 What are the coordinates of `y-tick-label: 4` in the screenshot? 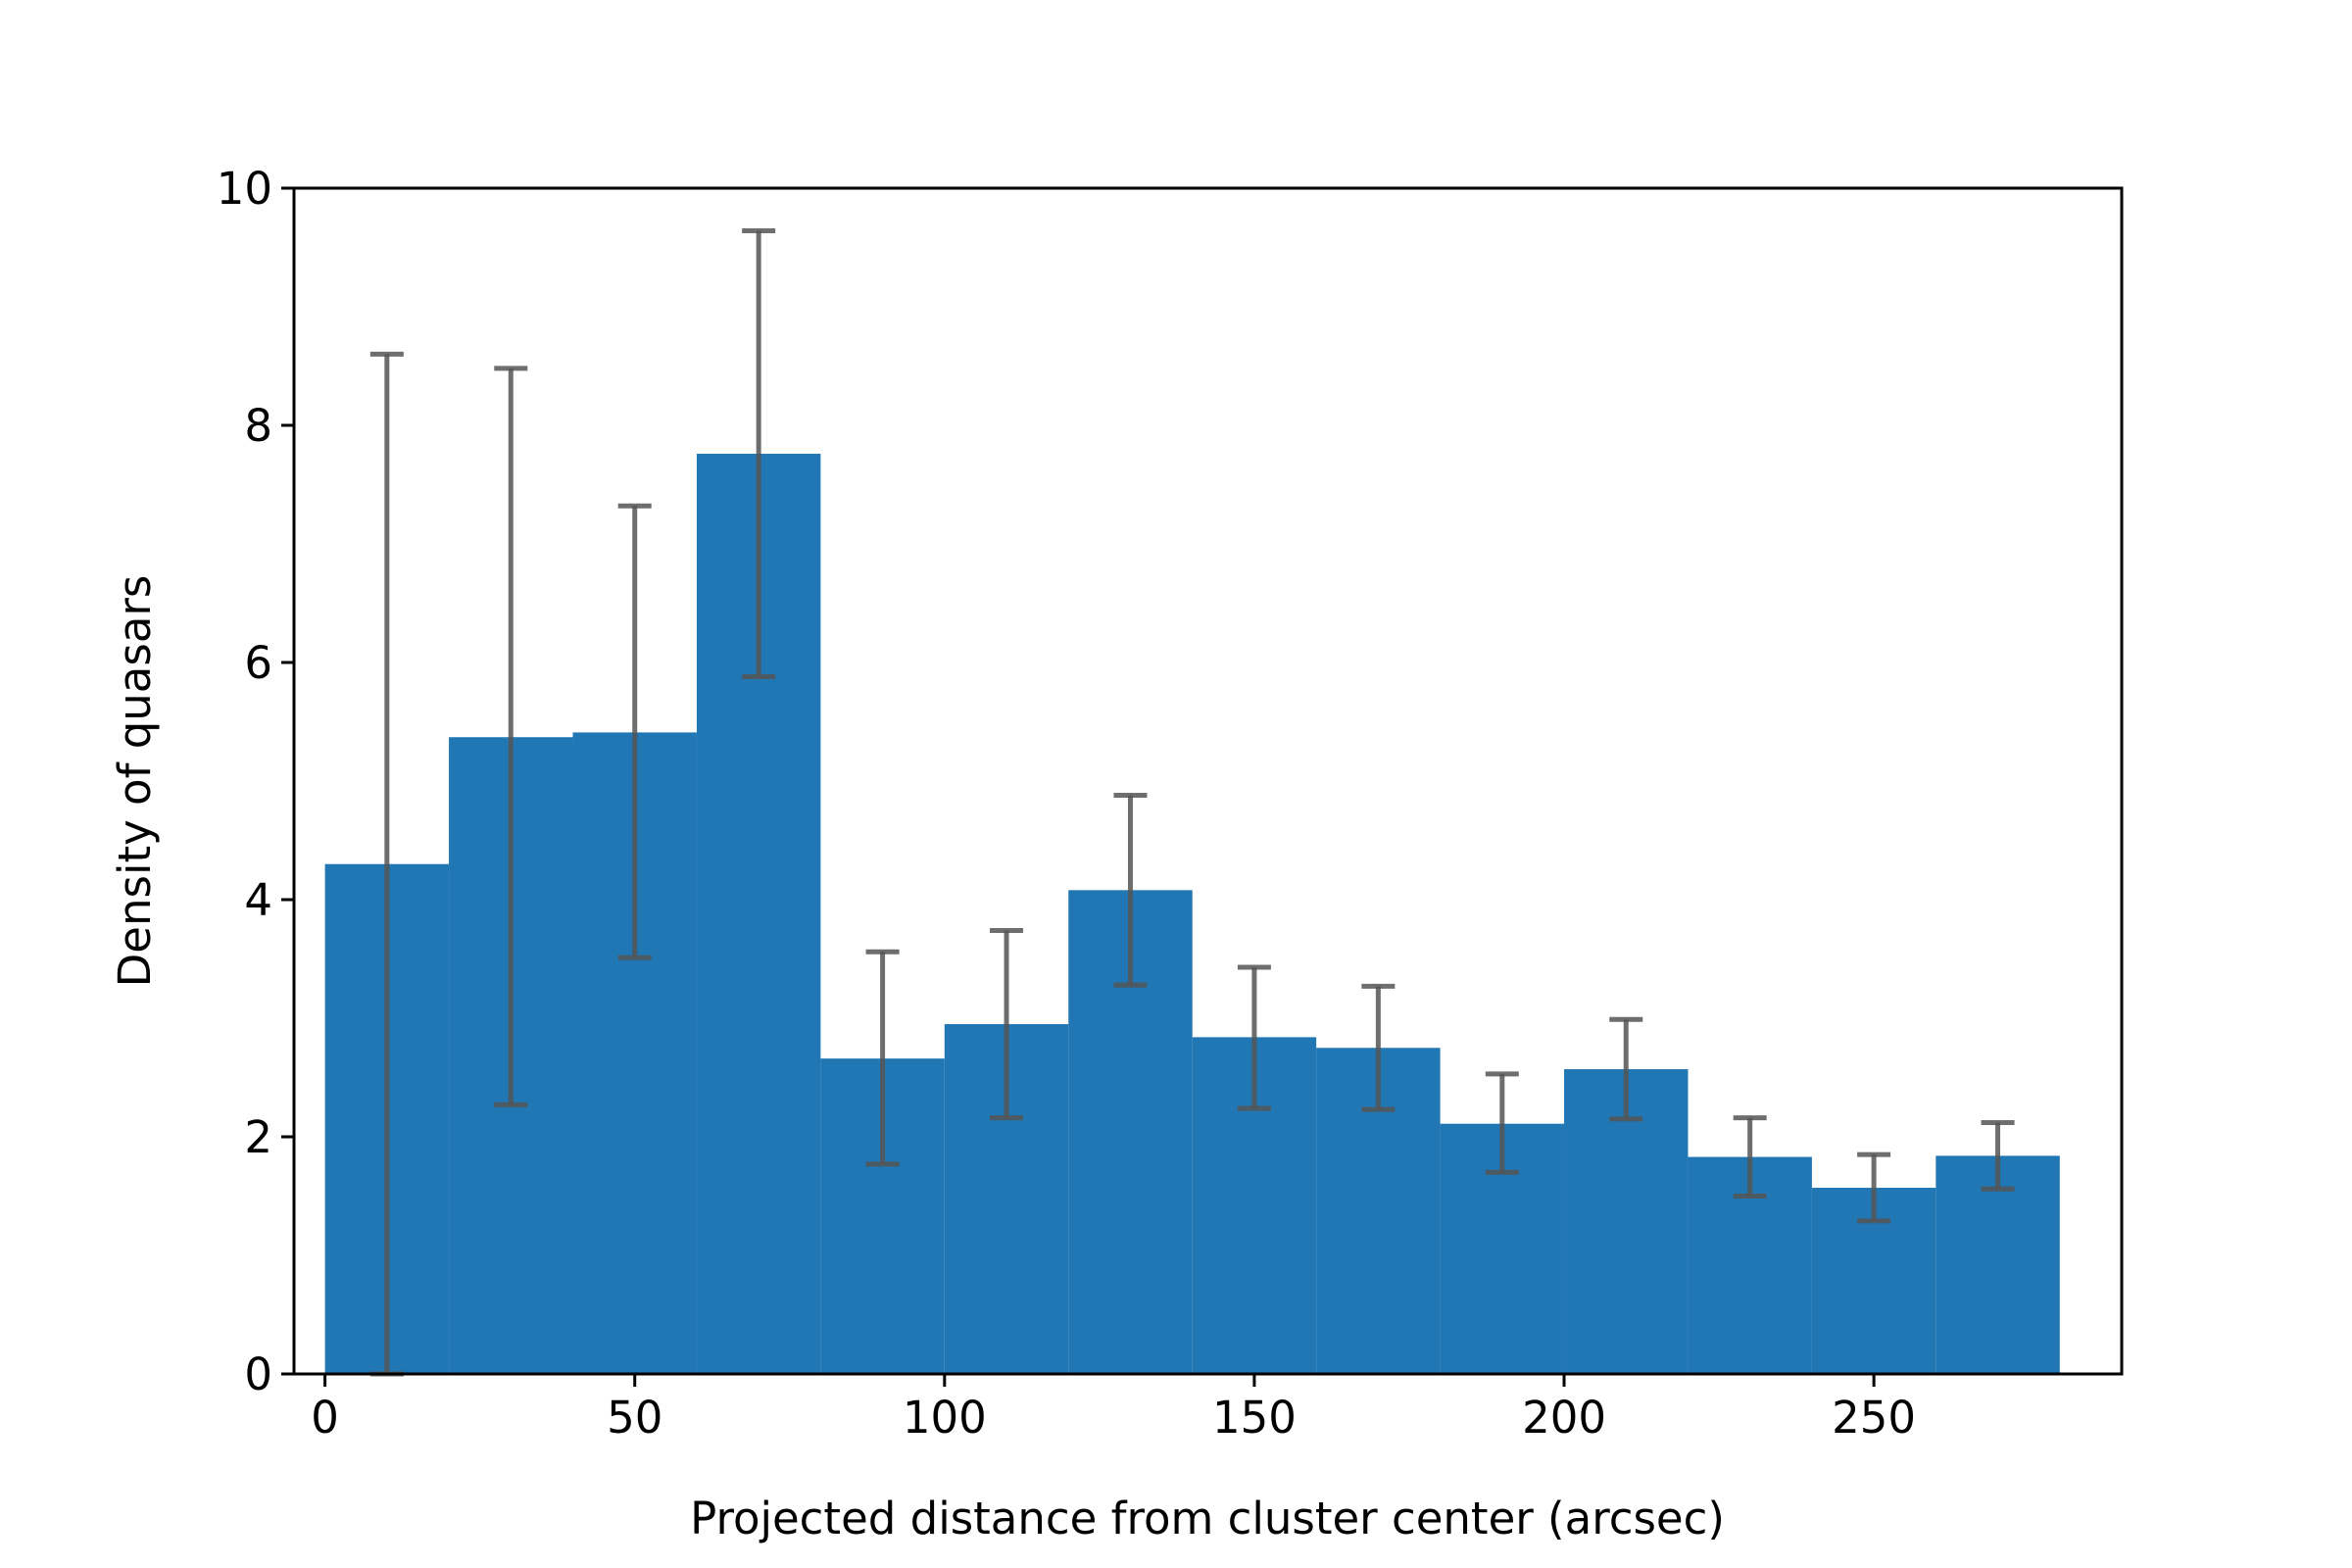 It's located at (258, 900).